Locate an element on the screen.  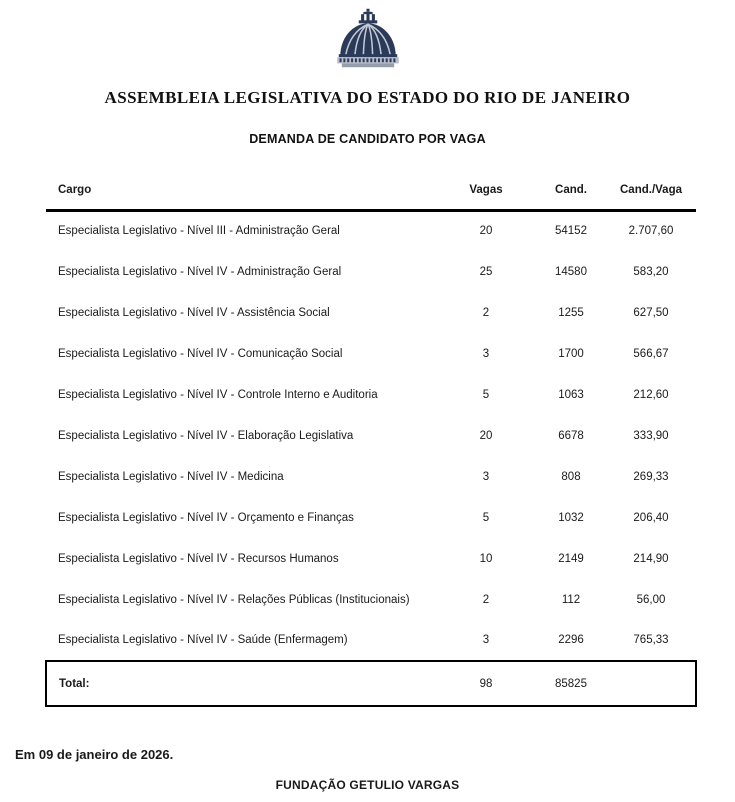
cand-cell: 808 is located at coordinates (571, 476).